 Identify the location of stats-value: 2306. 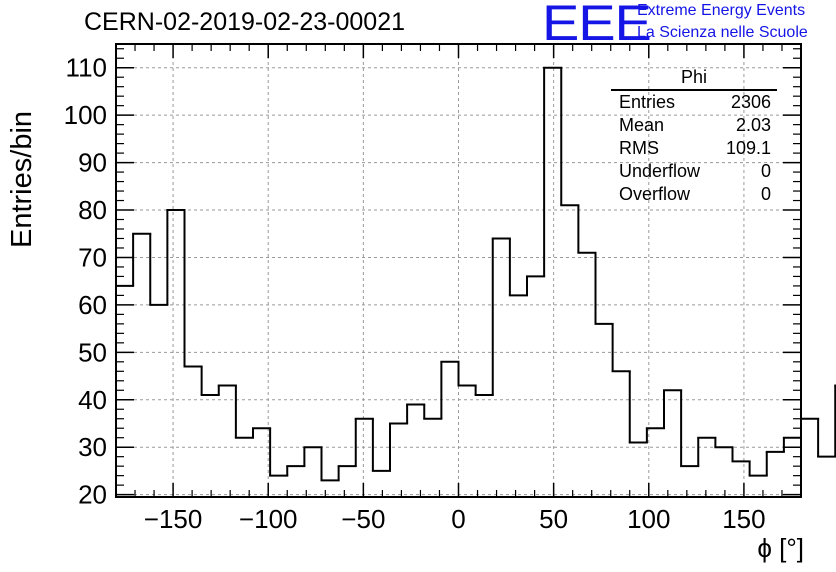
(750, 102).